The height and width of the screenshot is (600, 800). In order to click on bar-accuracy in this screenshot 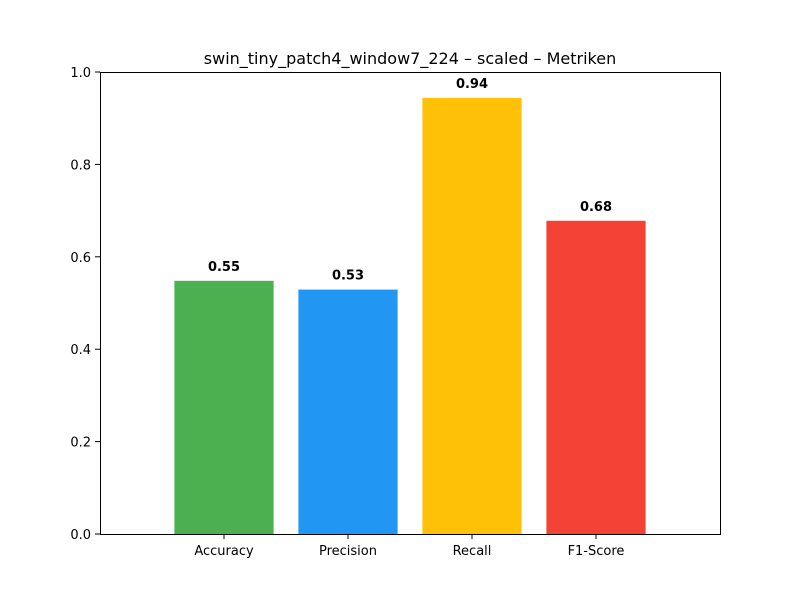, I will do `click(224, 407)`.